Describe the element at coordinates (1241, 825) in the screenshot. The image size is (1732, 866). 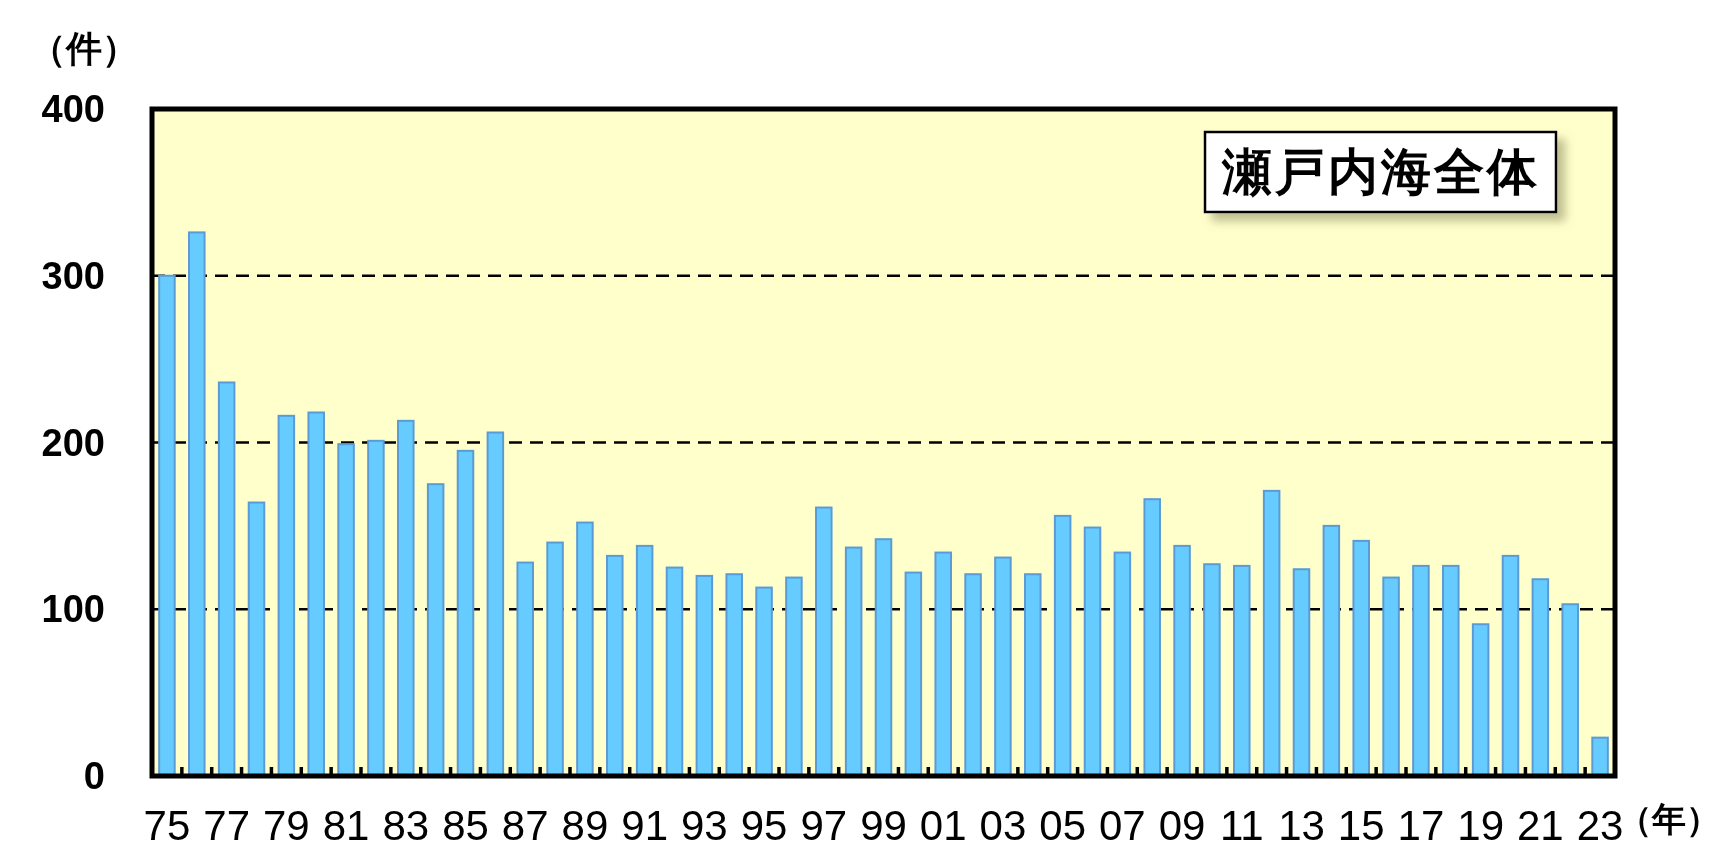
I see `x-tick-label: 11` at that location.